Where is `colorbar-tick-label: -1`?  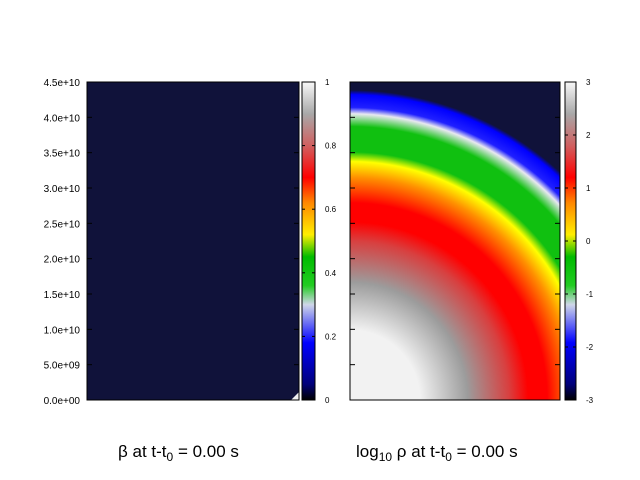 colorbar-tick-label: -1 is located at coordinates (590, 294).